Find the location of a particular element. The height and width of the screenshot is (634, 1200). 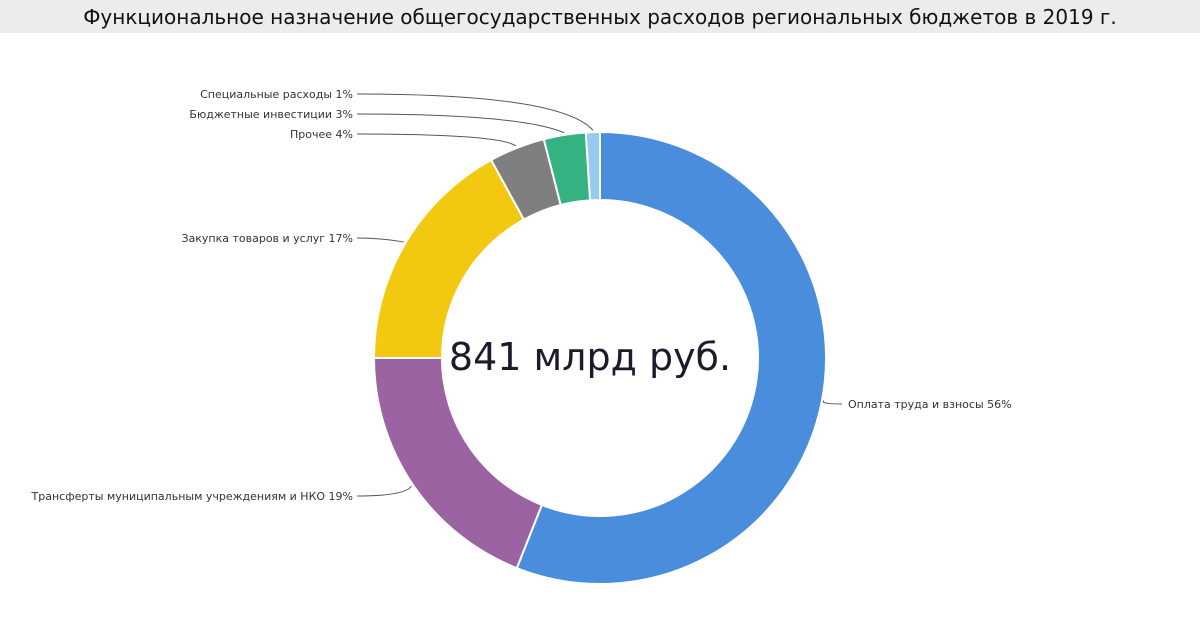

slice-label: Оплата труда и взносы 56% is located at coordinates (930, 404).